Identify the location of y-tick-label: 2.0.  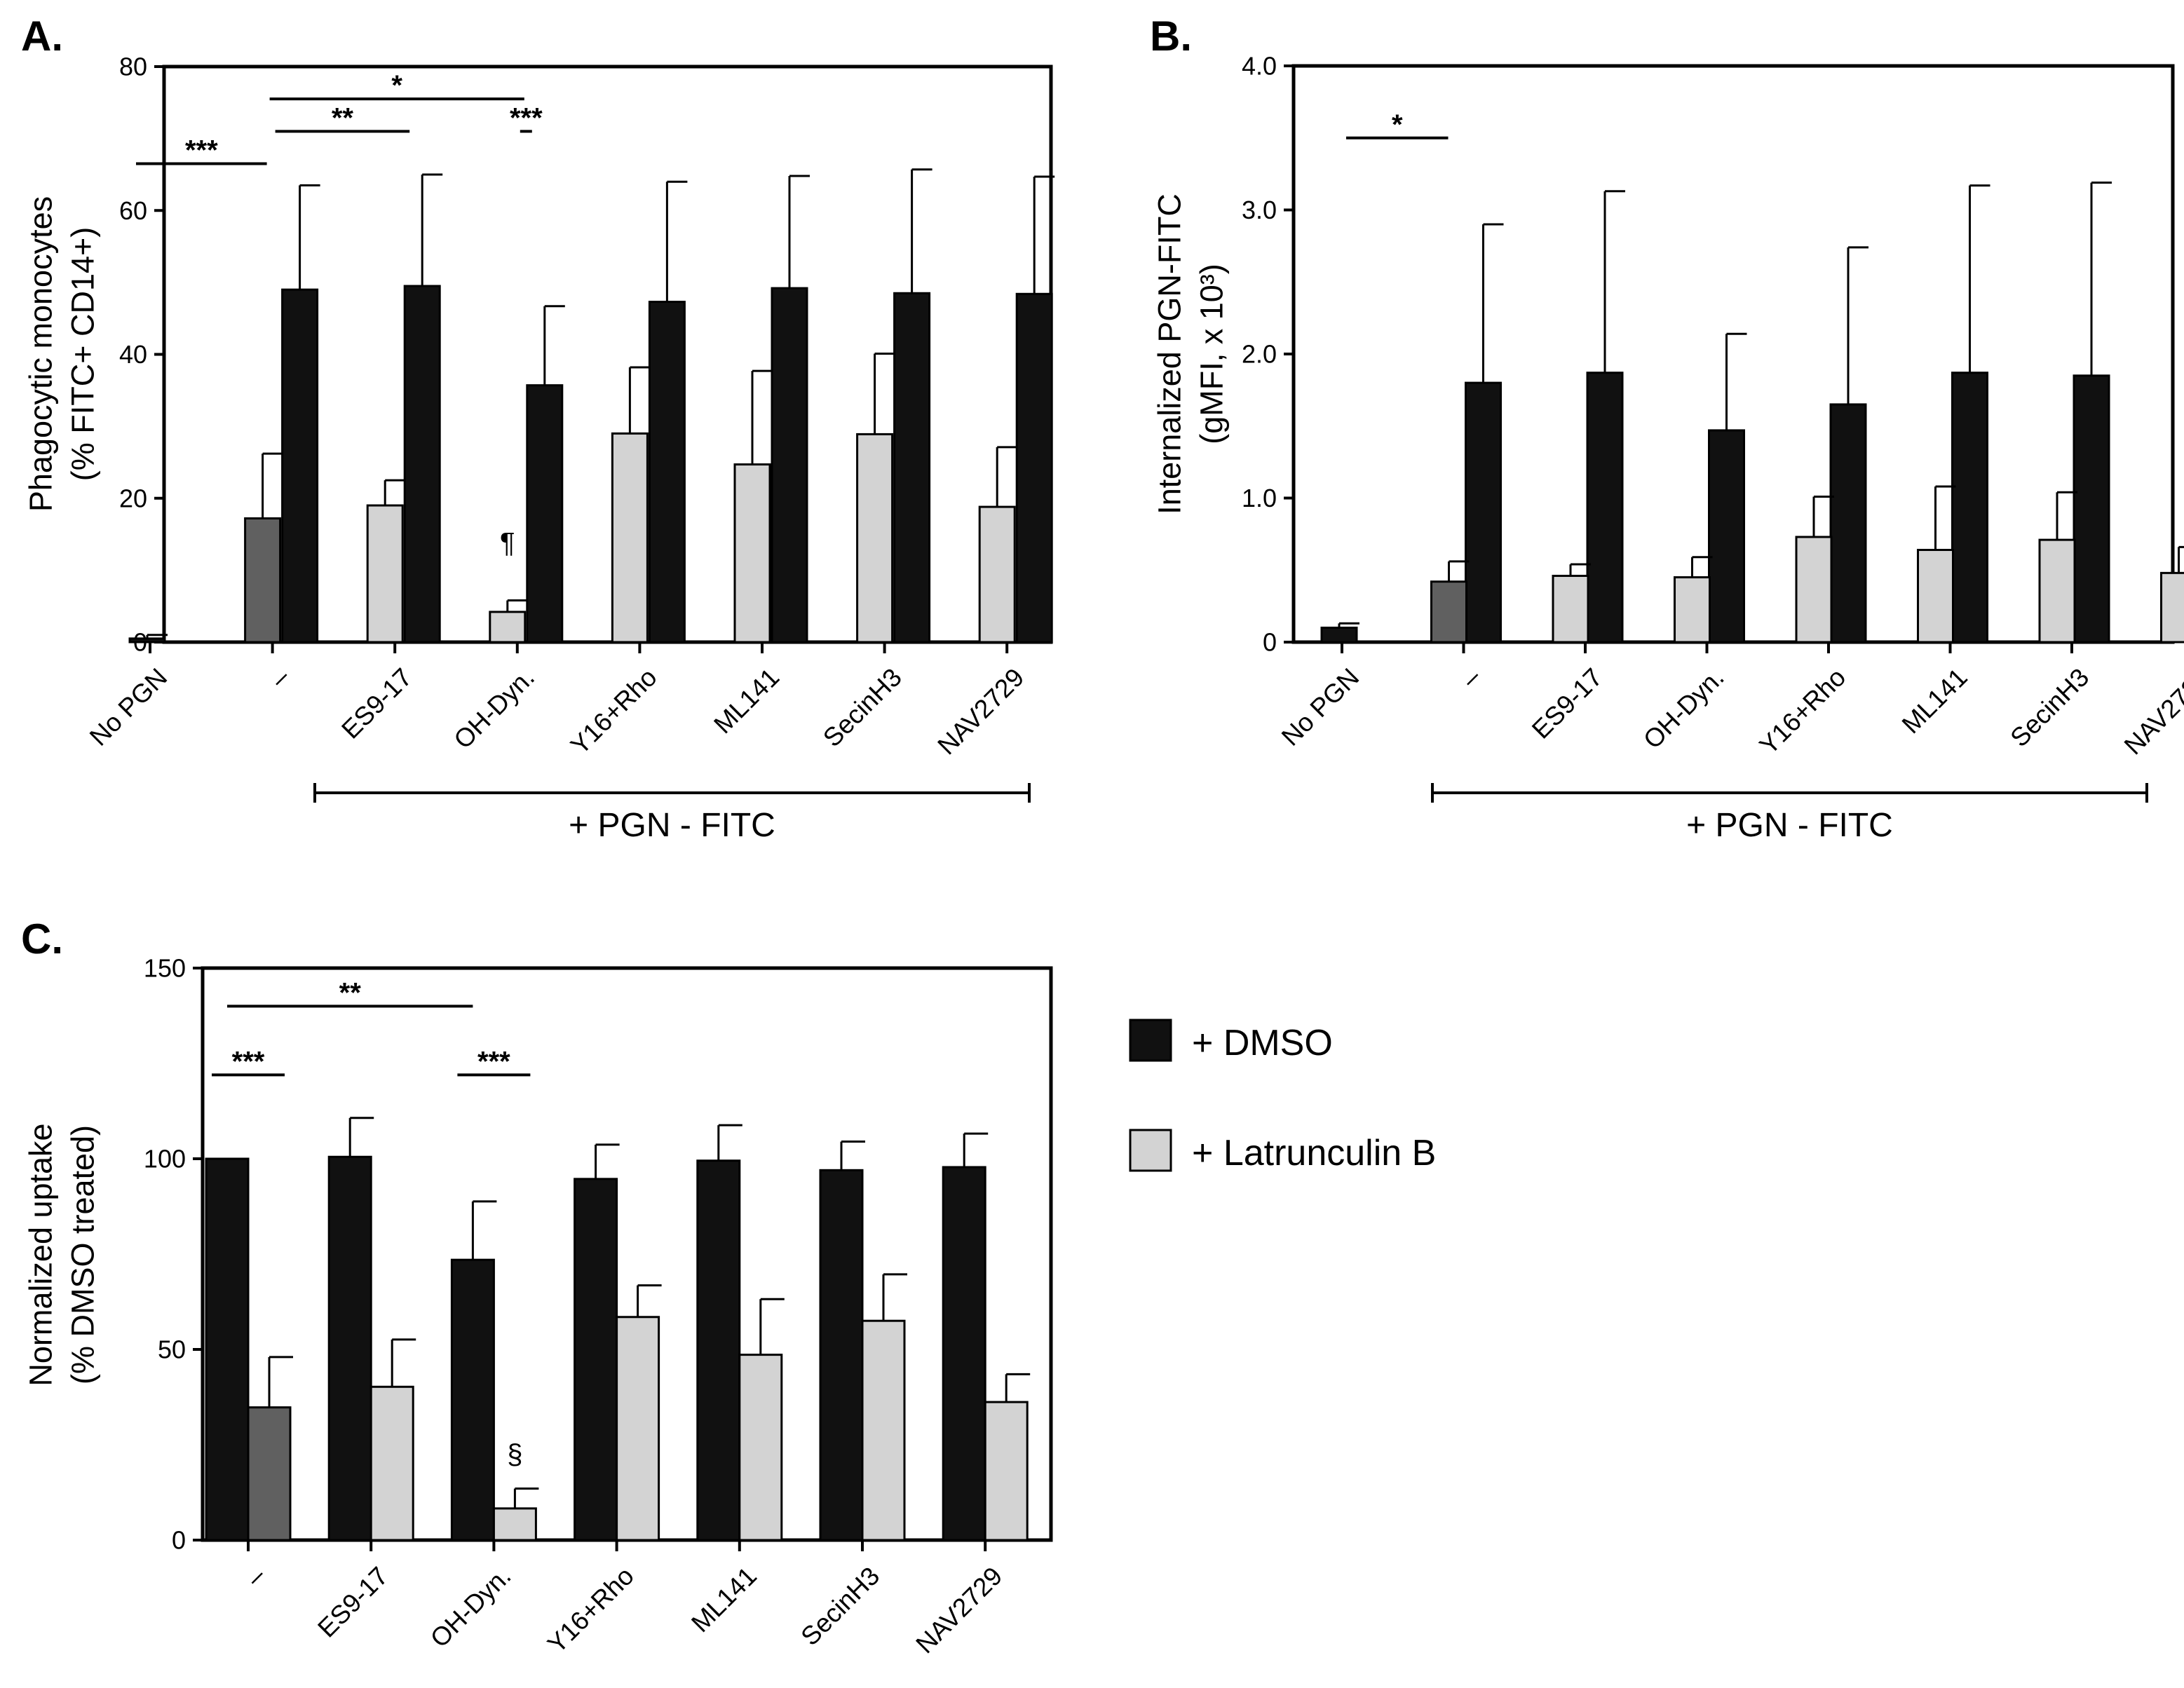
(1259, 354).